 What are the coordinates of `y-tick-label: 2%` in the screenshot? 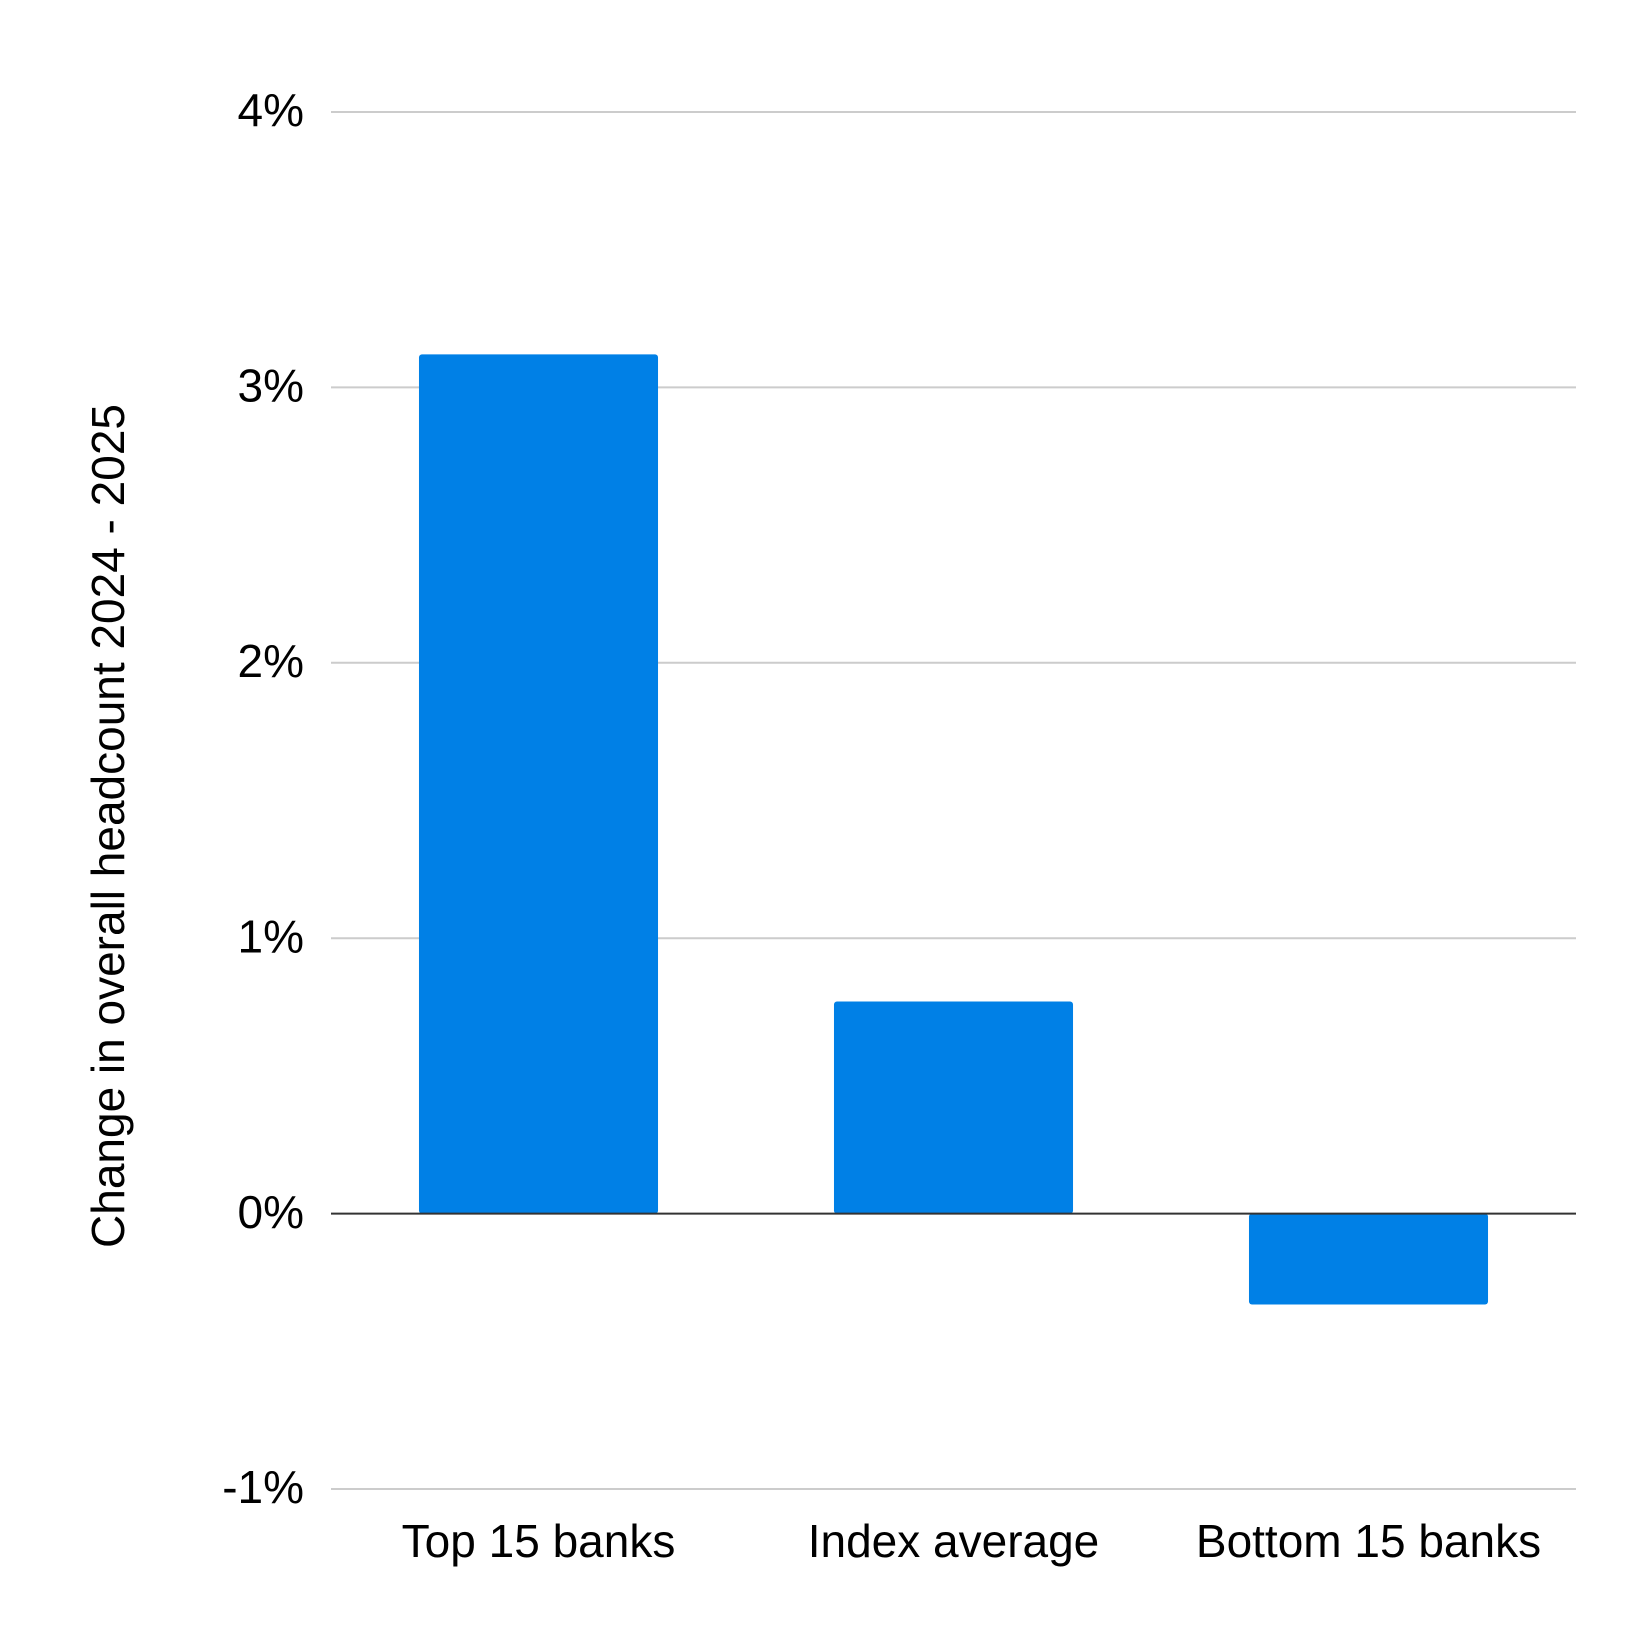 It's located at (271, 661).